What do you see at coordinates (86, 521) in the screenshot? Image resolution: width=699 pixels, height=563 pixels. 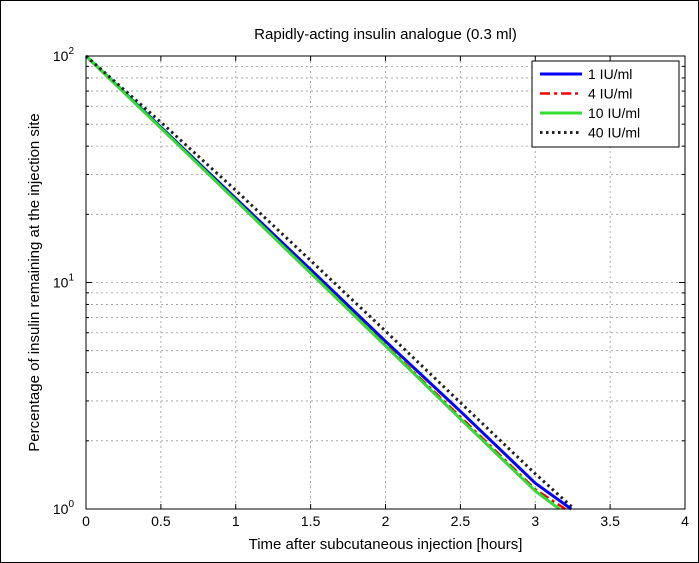 I see `x-tick-label: 0` at bounding box center [86, 521].